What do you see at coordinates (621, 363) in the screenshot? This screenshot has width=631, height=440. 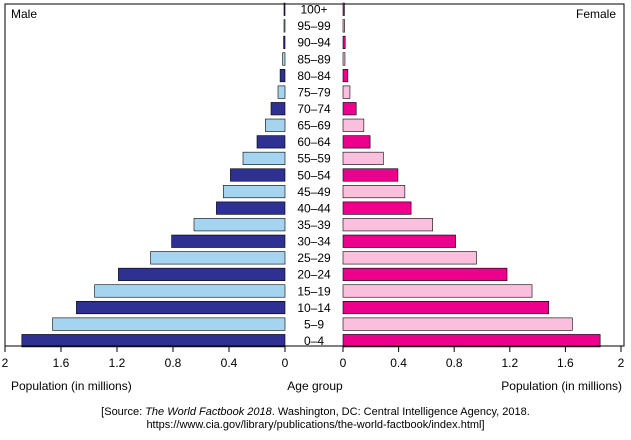 I see `female-tick-label: 2` at bounding box center [621, 363].